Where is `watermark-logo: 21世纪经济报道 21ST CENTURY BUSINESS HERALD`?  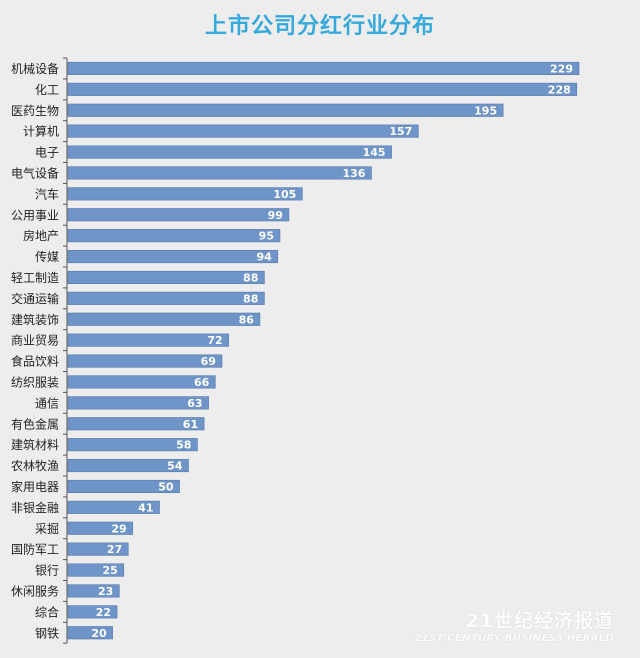 watermark-logo: 21世纪经济报道 21ST CENTURY BUSINESS HERALD is located at coordinates (514, 625).